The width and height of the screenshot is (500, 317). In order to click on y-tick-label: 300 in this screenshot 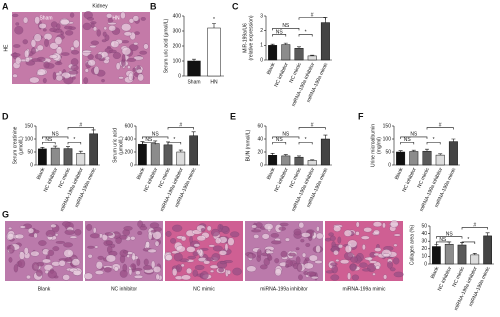, I will do `click(177, 31)`.